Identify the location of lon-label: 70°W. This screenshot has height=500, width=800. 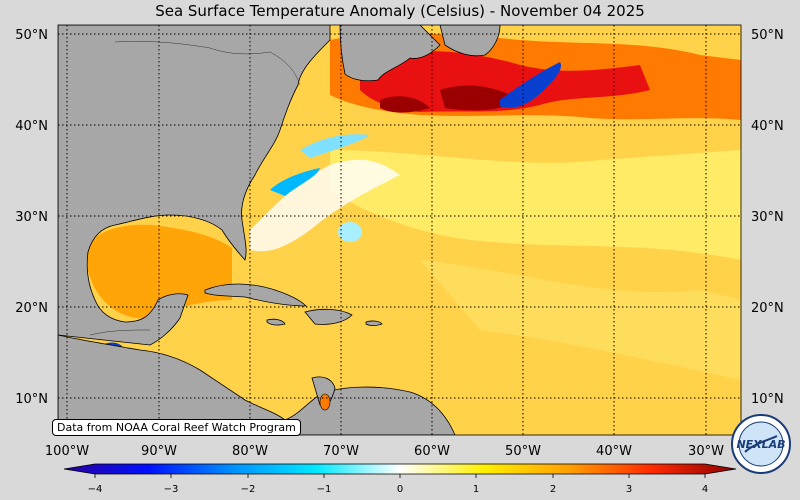
(341, 451).